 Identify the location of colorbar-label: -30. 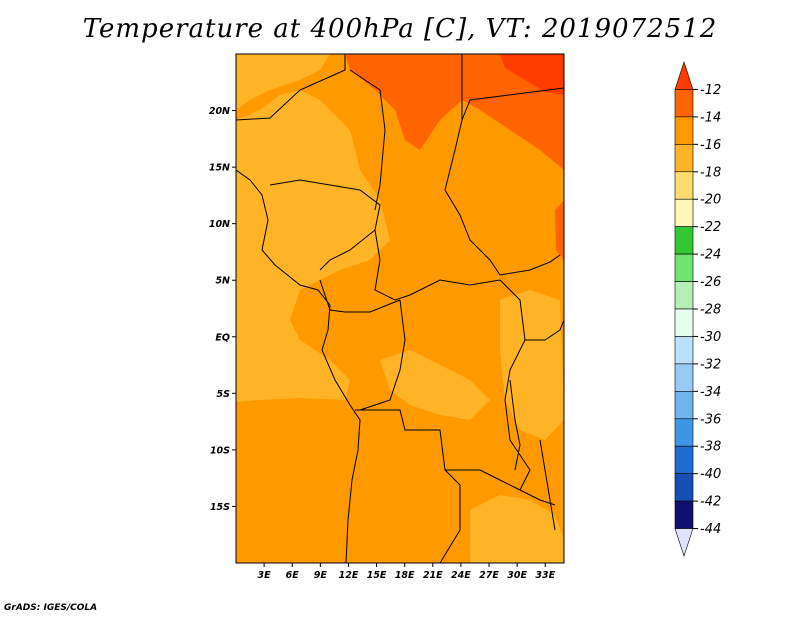
(710, 337).